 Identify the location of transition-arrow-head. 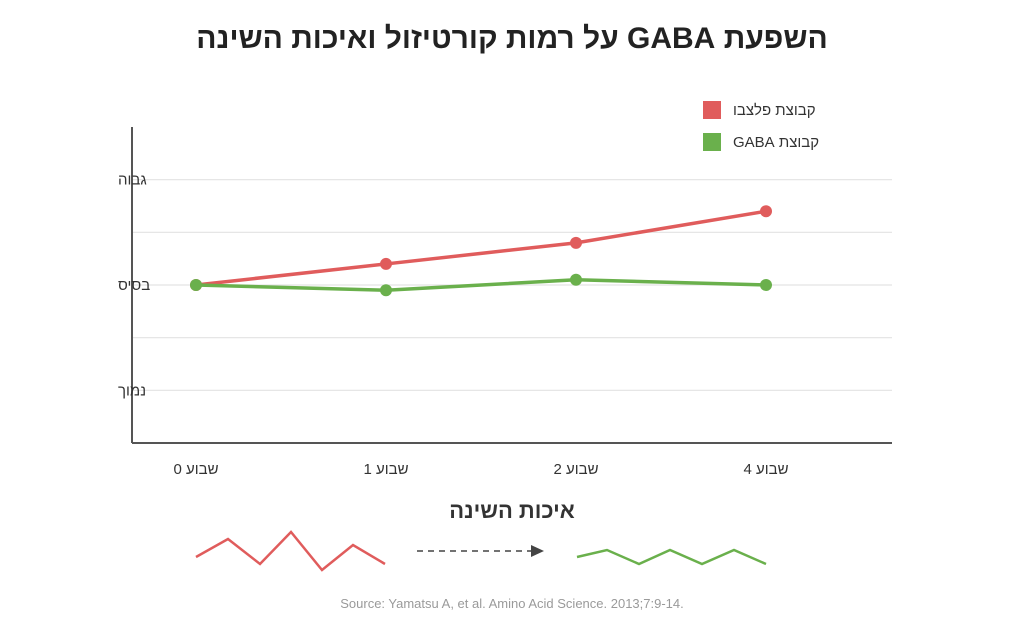
(537, 551).